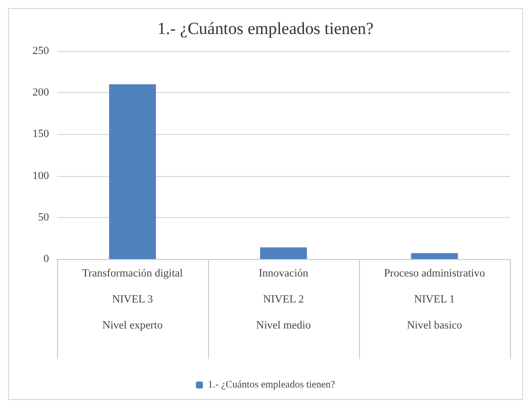  What do you see at coordinates (41, 176) in the screenshot?
I see `y-tick-label: 100` at bounding box center [41, 176].